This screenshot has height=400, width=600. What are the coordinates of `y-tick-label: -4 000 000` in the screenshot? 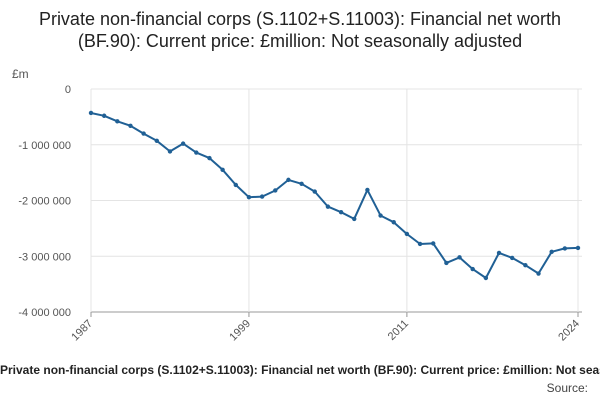 It's located at (44, 313).